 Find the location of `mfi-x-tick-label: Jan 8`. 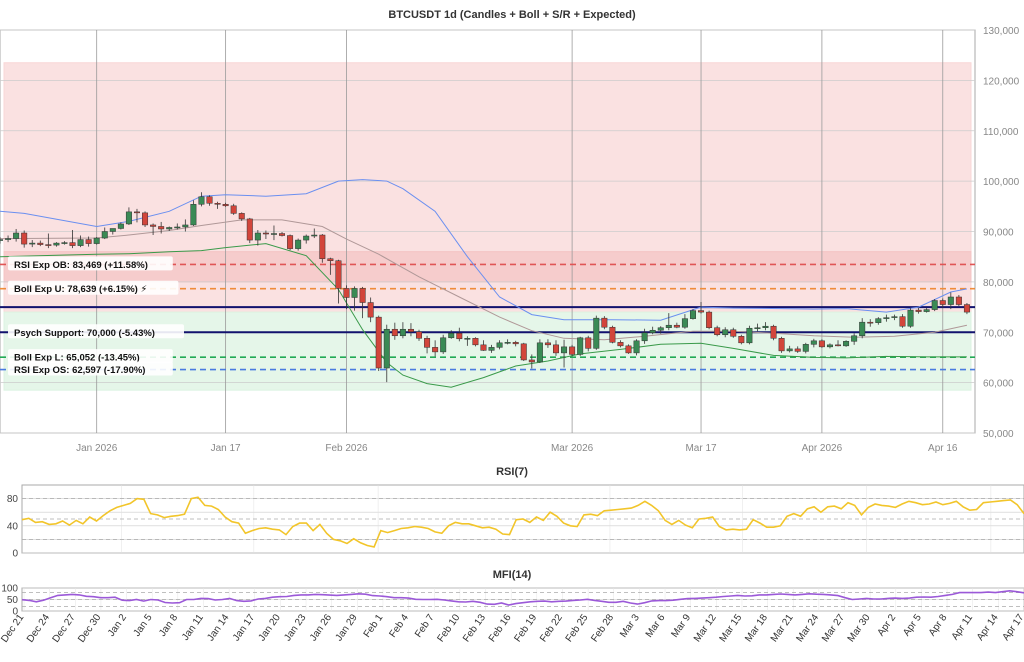

mfi-x-tick-label: Jan 8 is located at coordinates (168, 625).